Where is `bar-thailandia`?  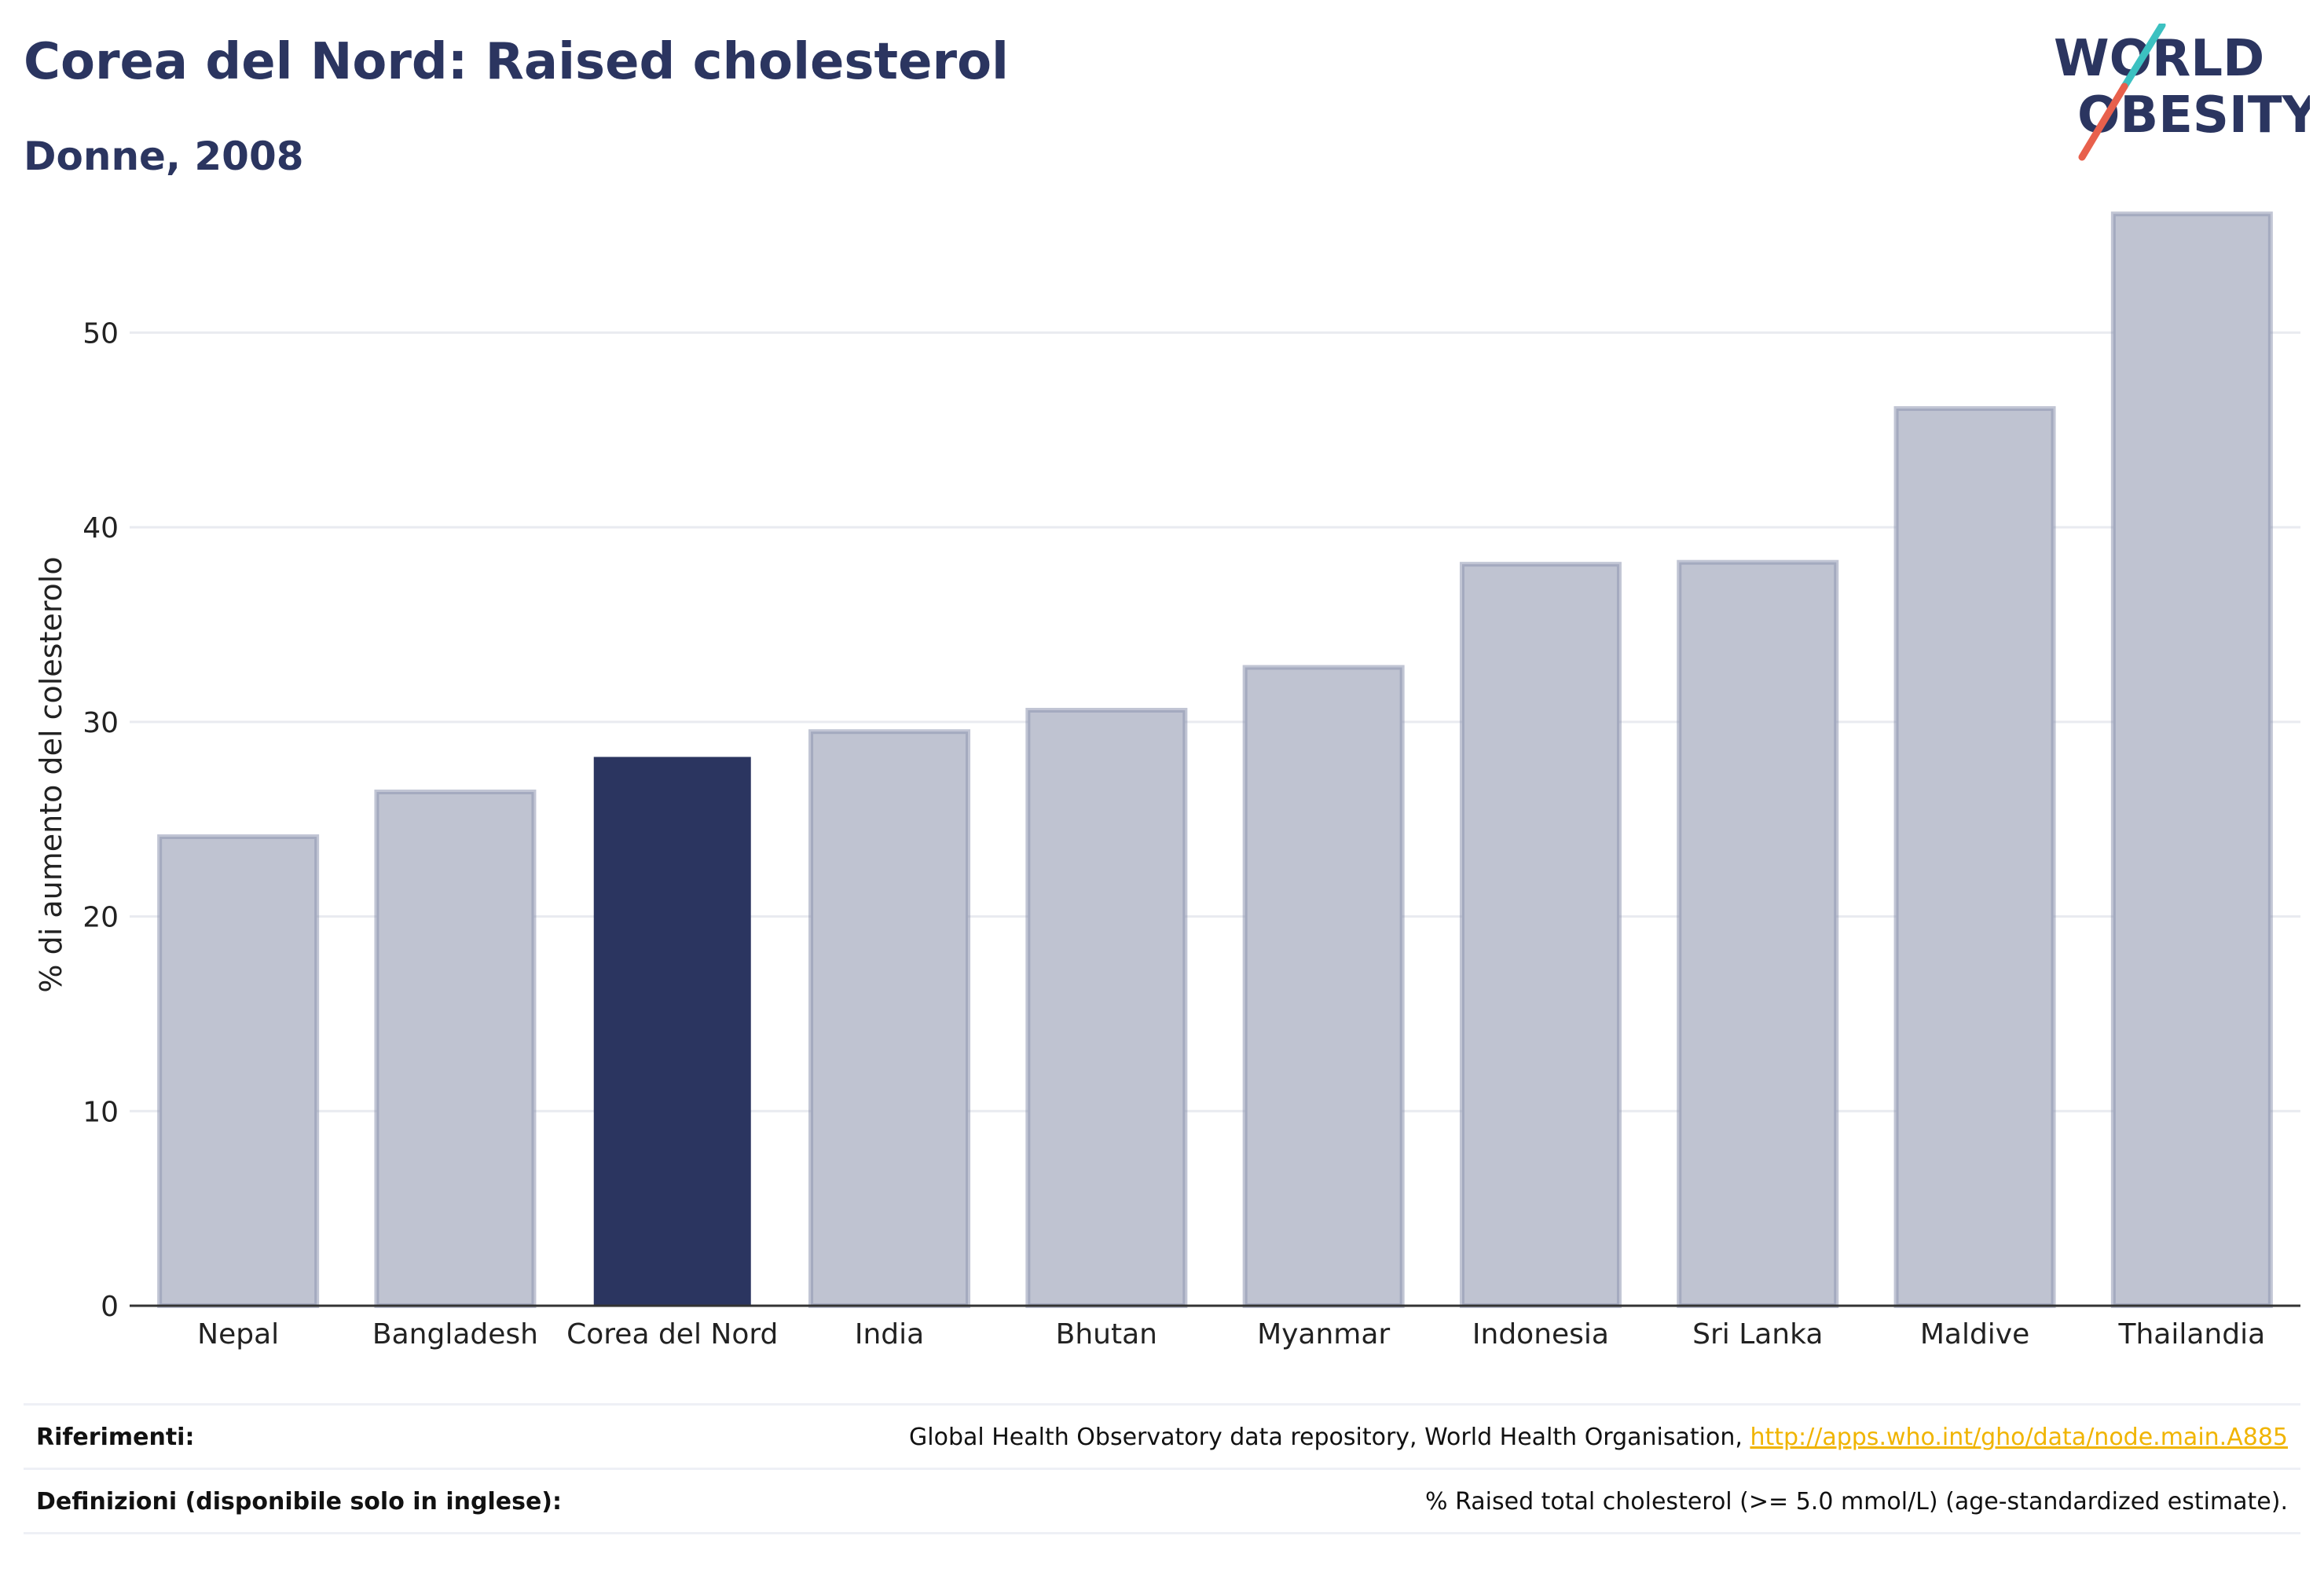
bar-thailandia is located at coordinates (2191, 760).